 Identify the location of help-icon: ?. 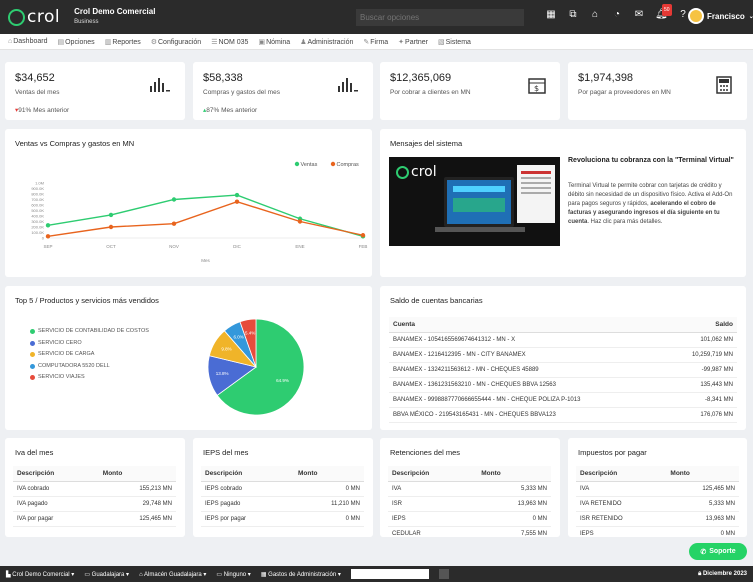
(683, 14).